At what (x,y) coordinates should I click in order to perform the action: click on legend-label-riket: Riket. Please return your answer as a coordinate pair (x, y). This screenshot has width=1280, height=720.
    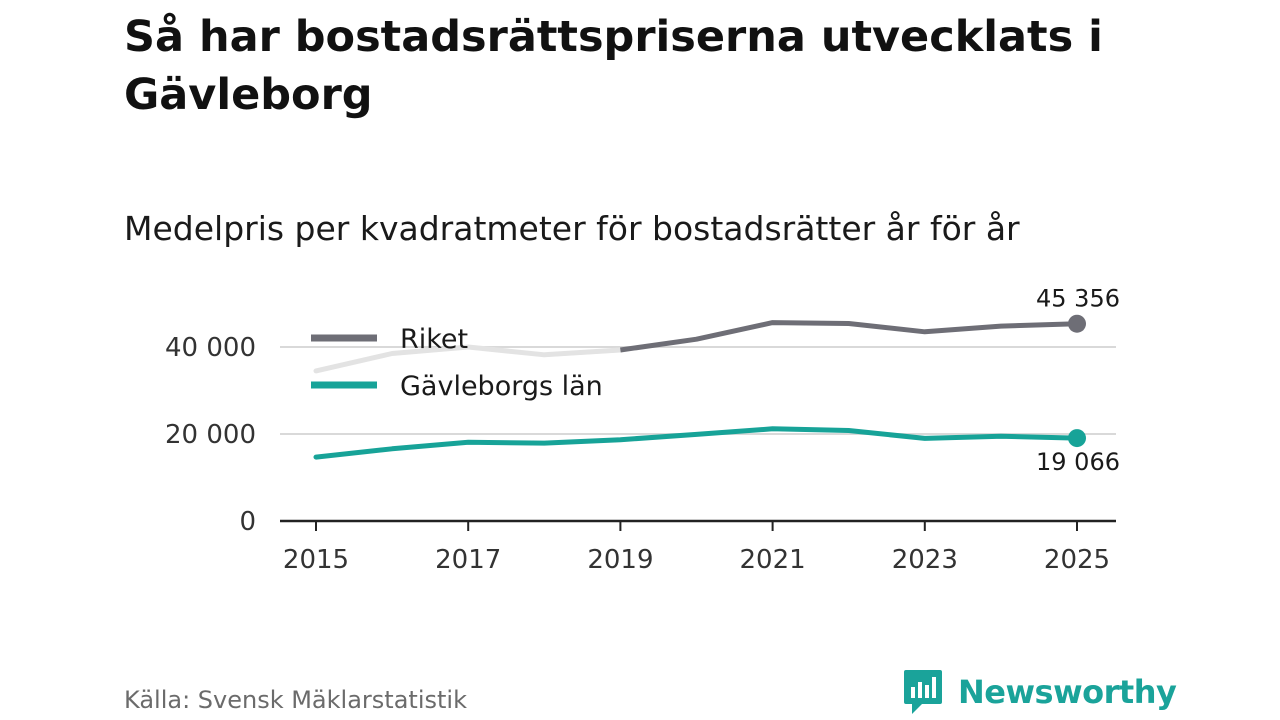
    Looking at the image, I should click on (434, 339).